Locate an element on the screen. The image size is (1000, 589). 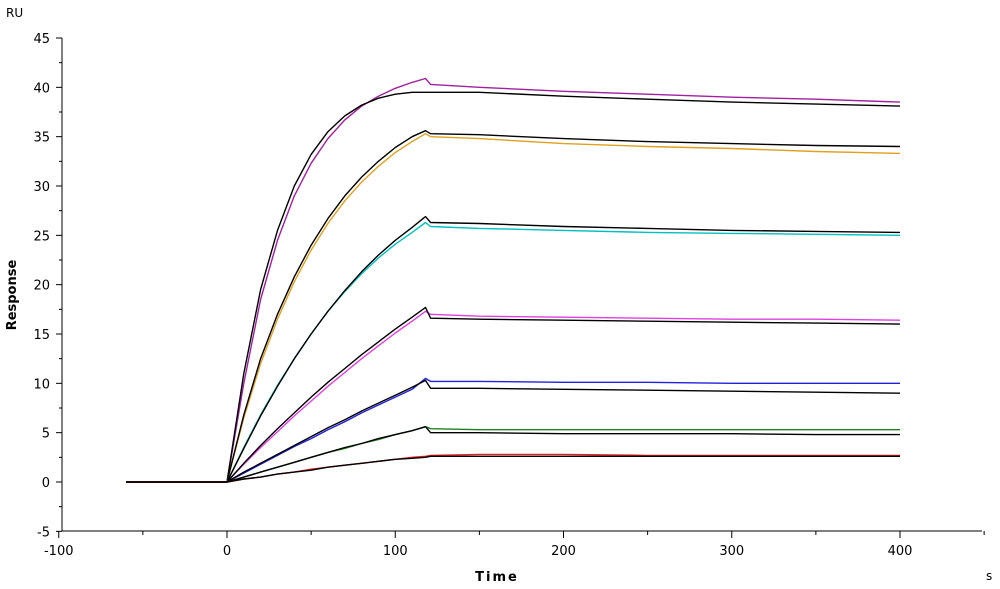
x-unit-label: s is located at coordinates (989, 576).